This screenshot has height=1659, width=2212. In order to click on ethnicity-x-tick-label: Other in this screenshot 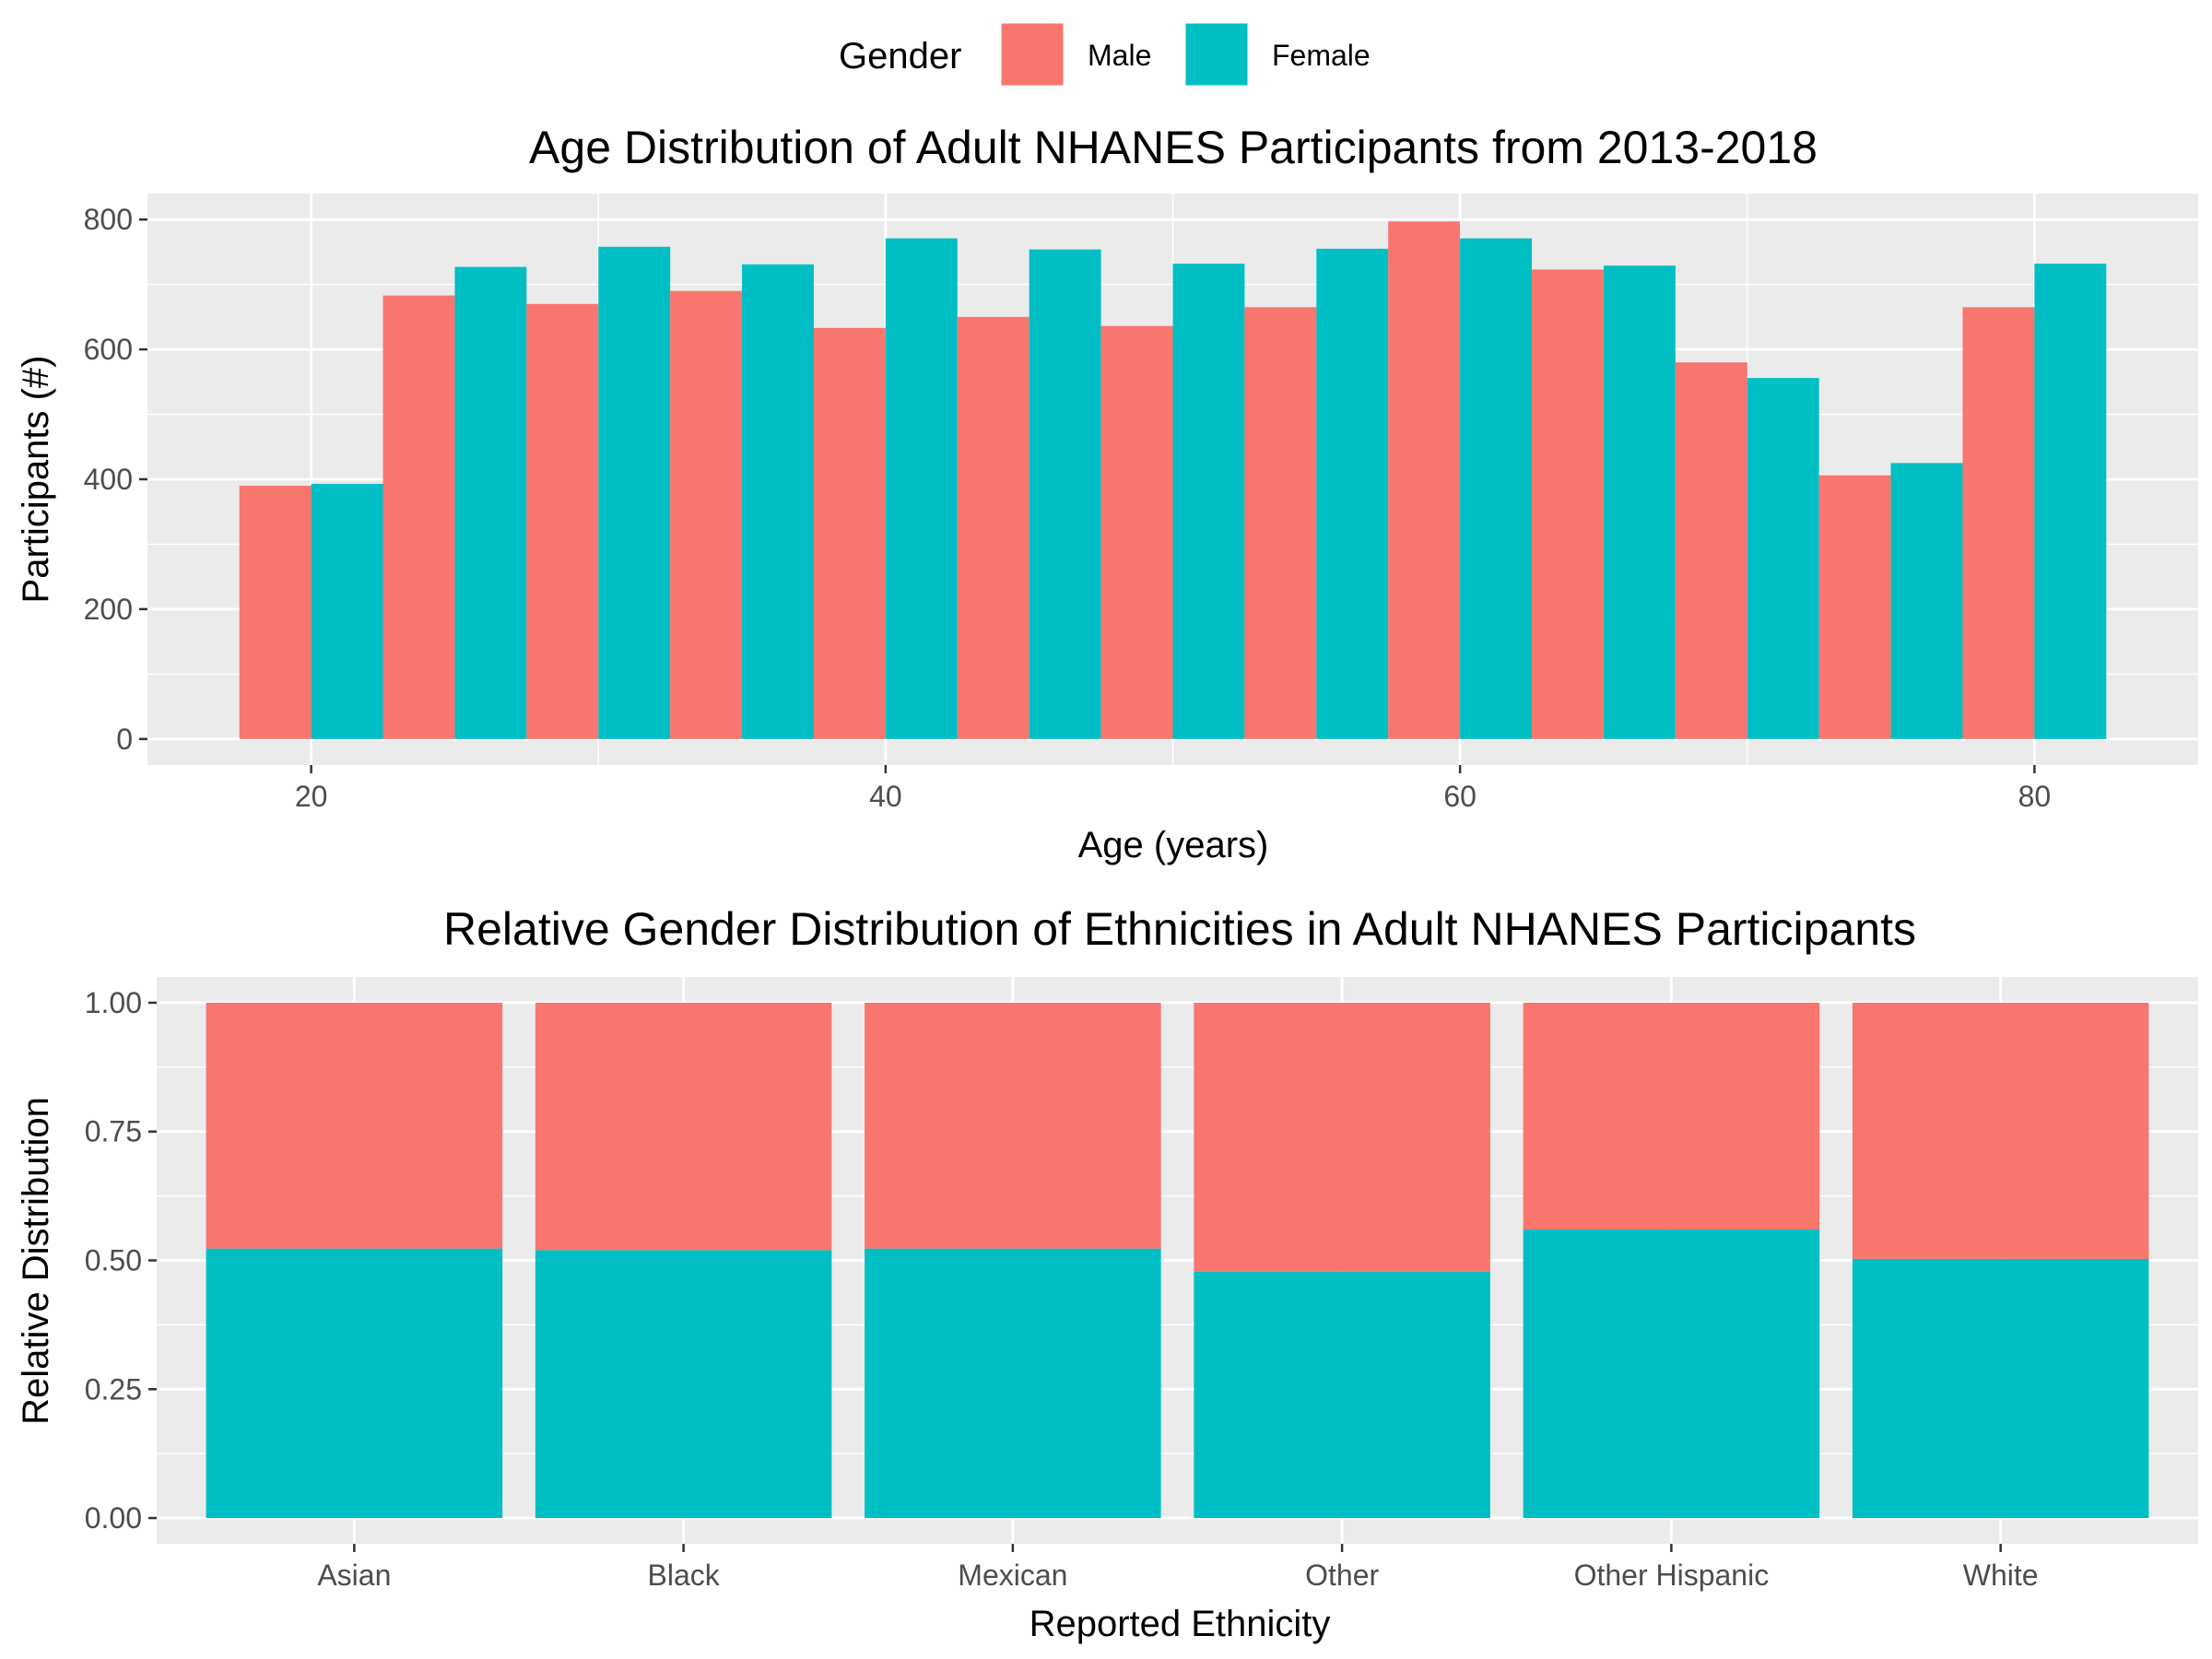, I will do `click(1342, 1575)`.